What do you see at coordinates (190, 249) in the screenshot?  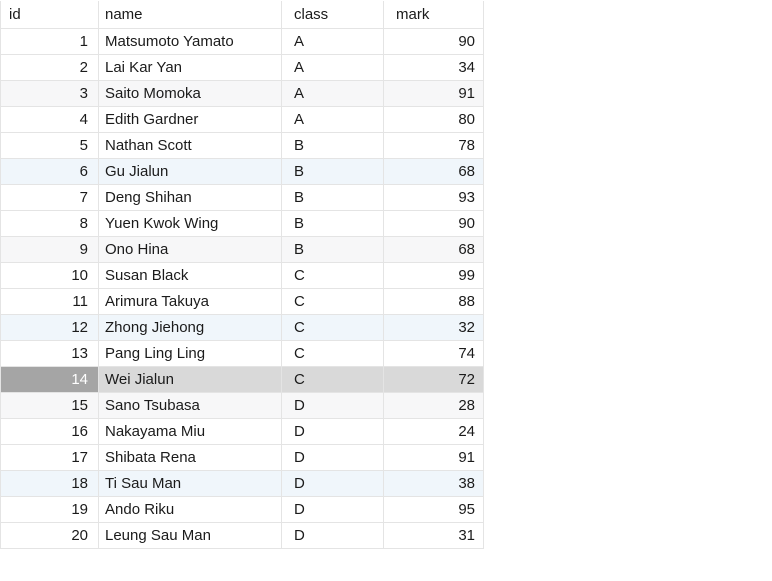 I see `cell-name: Ono Hina` at bounding box center [190, 249].